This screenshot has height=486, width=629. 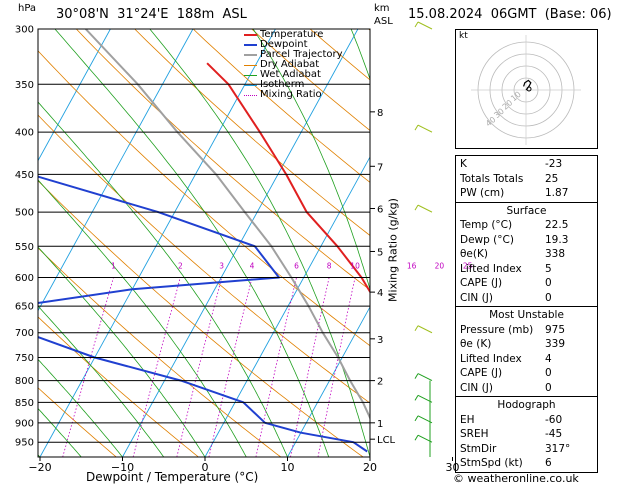 What do you see at coordinates (288, 178) in the screenshot?
I see `temperature-line` at bounding box center [288, 178].